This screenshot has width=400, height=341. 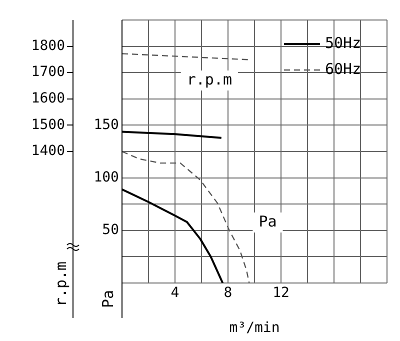 I want to click on y-axis-title: r.p.m, so click(x=61, y=284).